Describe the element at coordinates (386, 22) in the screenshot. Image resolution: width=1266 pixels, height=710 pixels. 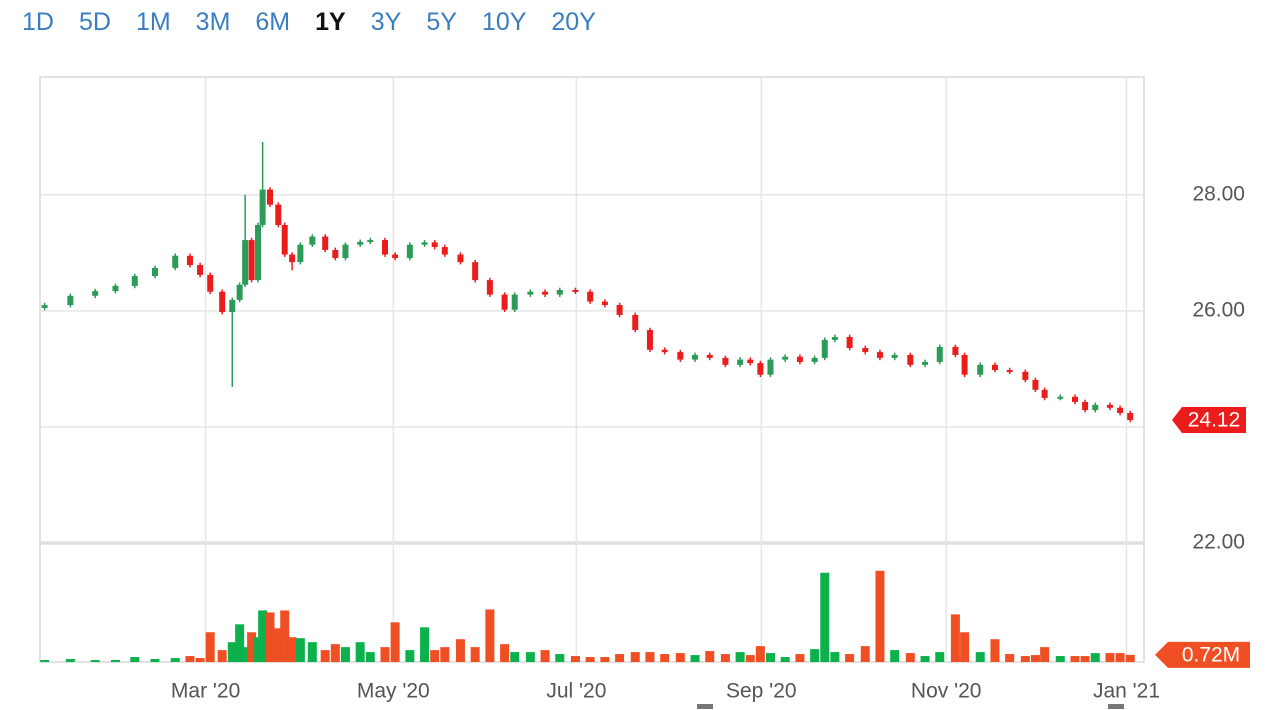
I see `range-button: 3Y` at that location.